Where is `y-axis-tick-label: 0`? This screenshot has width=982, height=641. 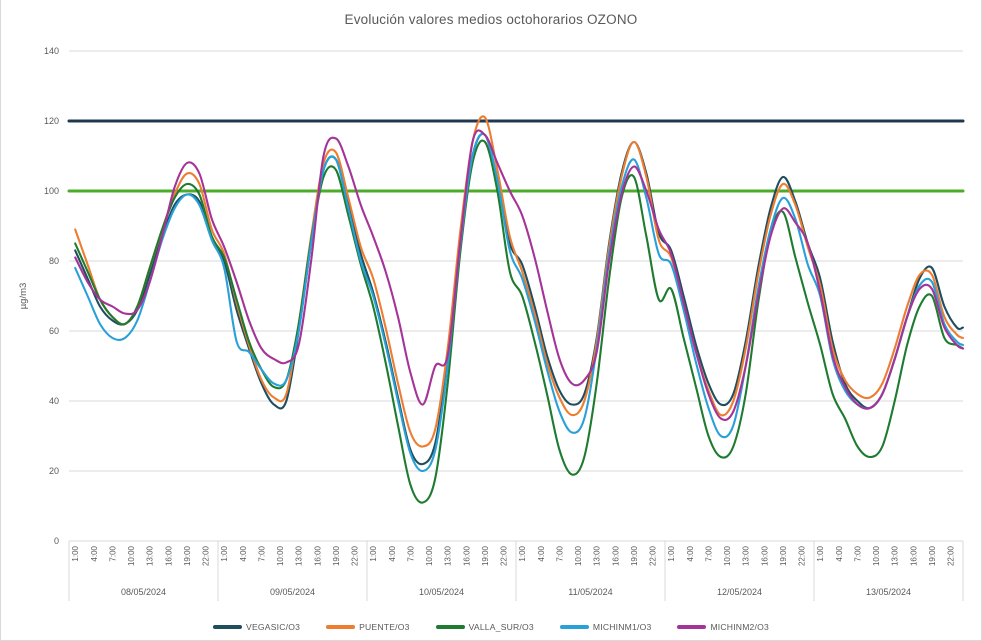
y-axis-tick-label: 0 is located at coordinates (56, 541).